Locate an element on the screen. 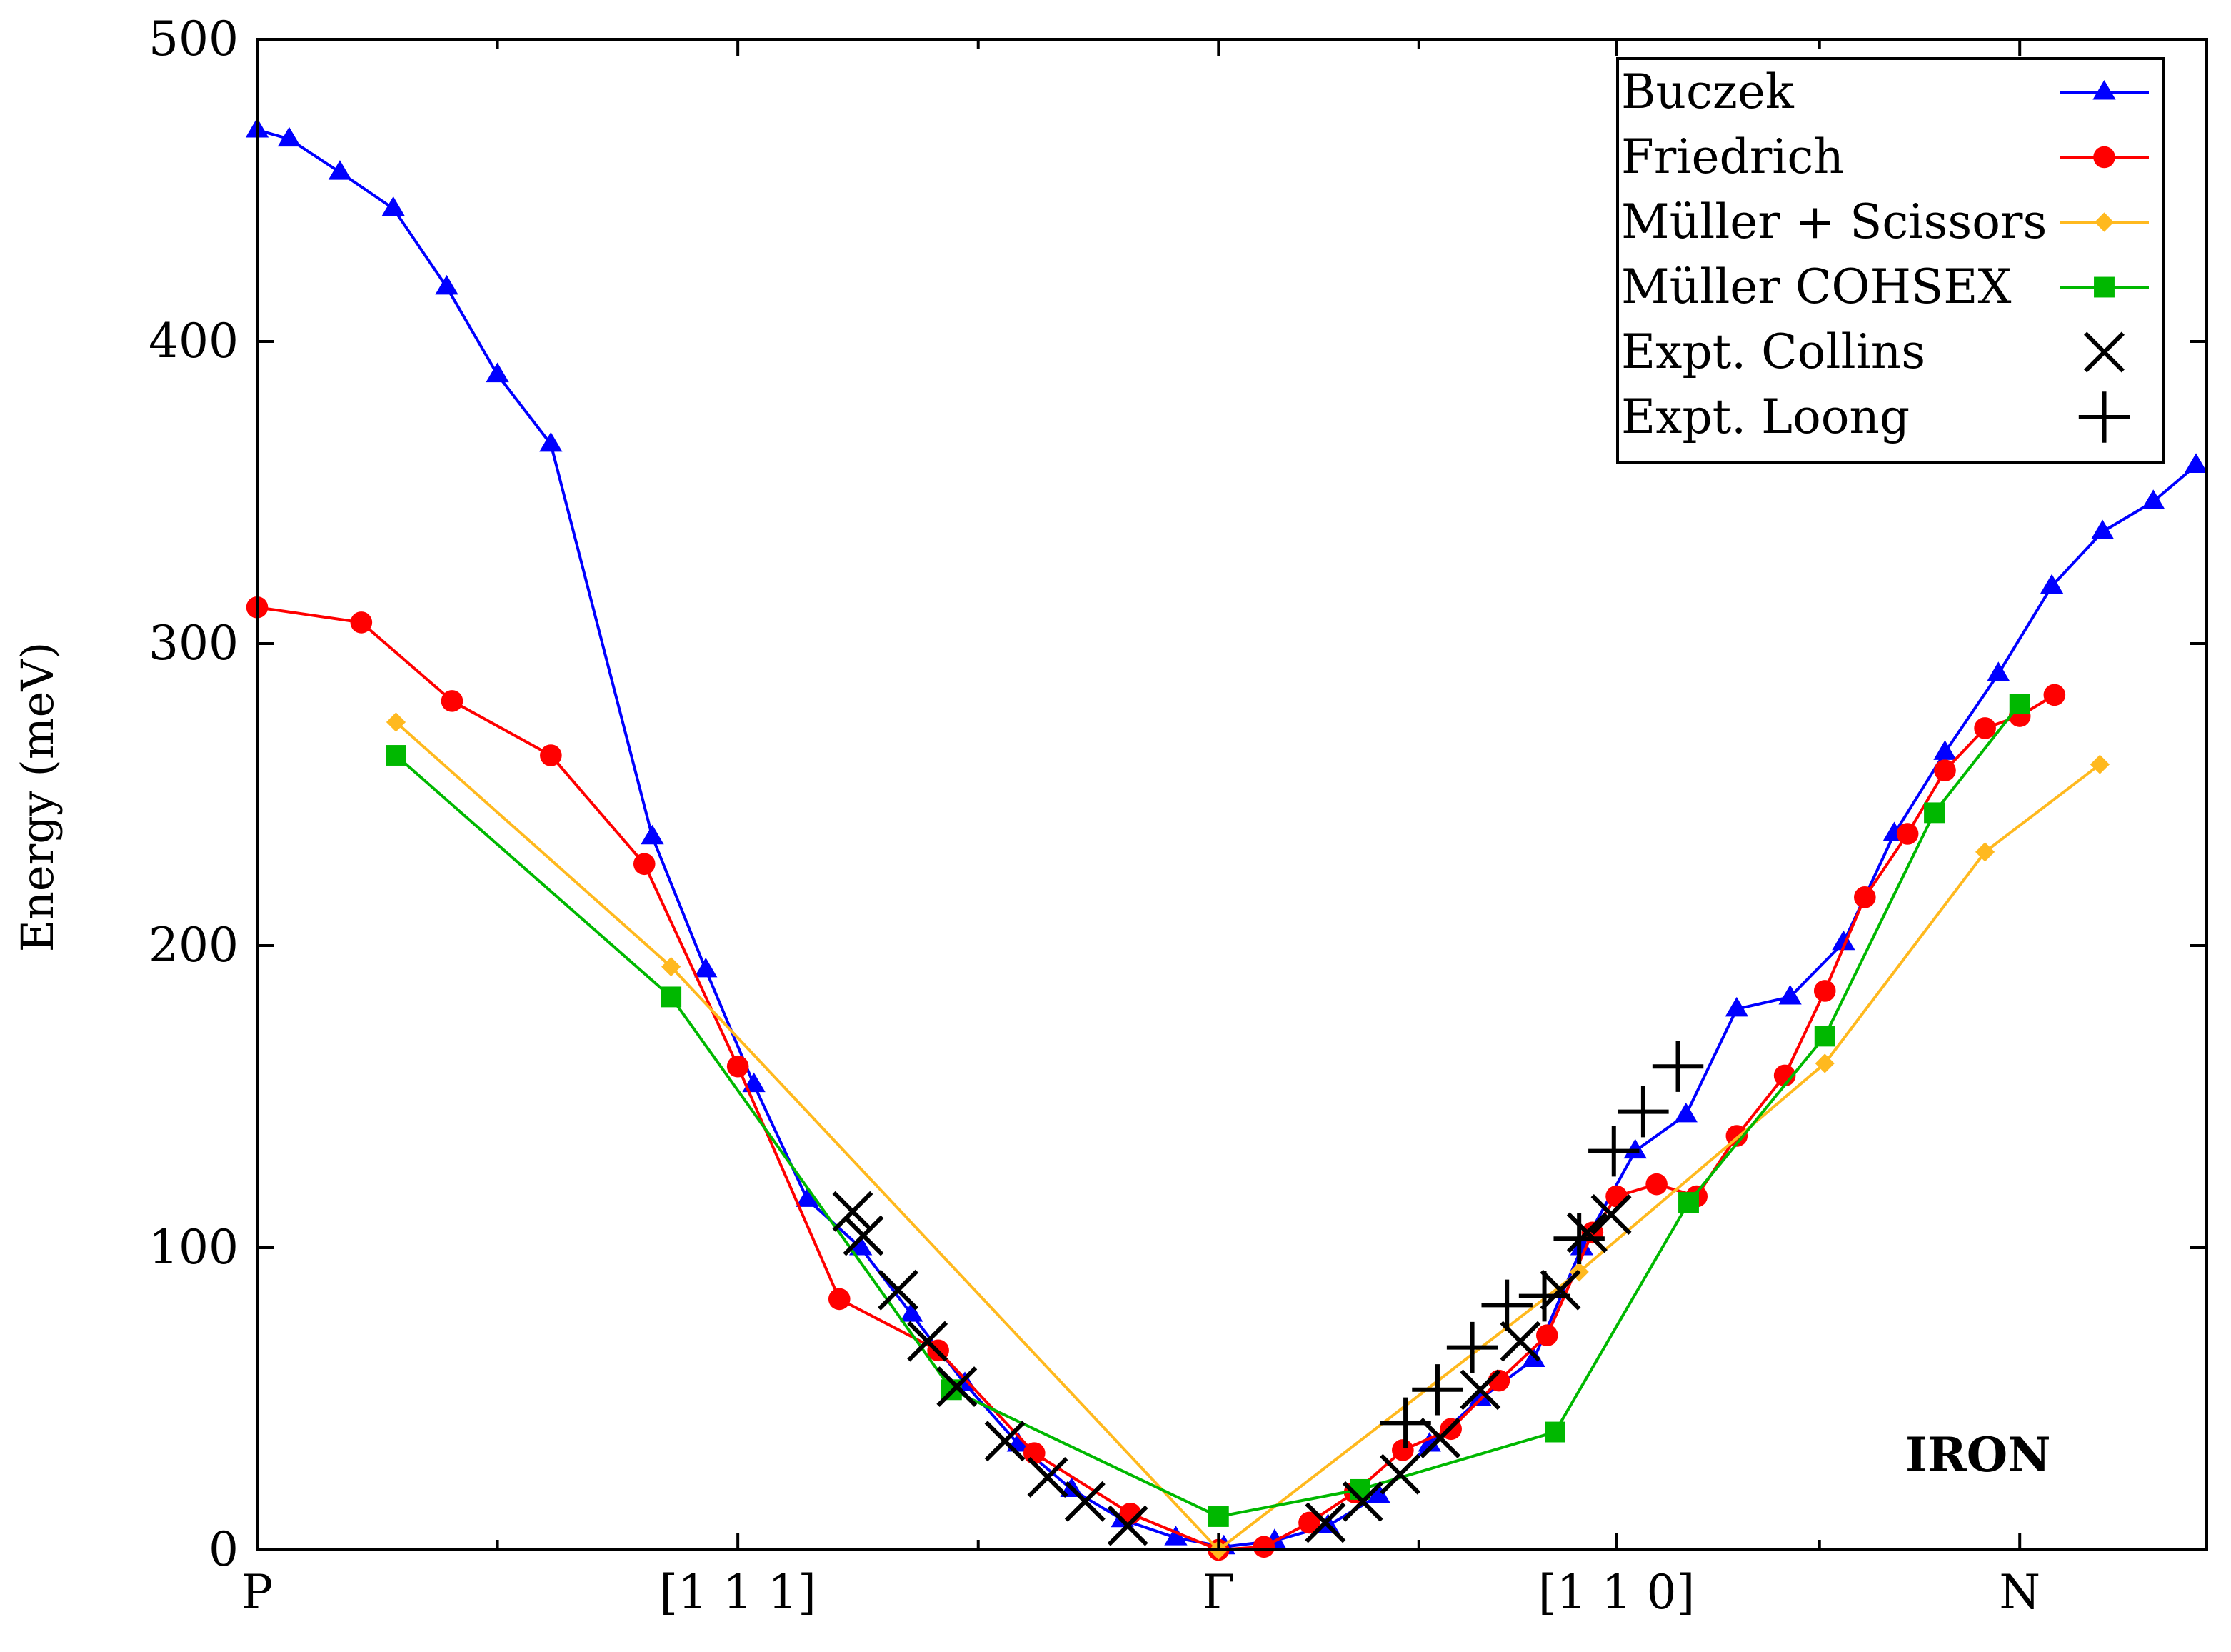 This screenshot has width=2231, height=1652. legend-entry-buczek: Buczek is located at coordinates (1885, 91).